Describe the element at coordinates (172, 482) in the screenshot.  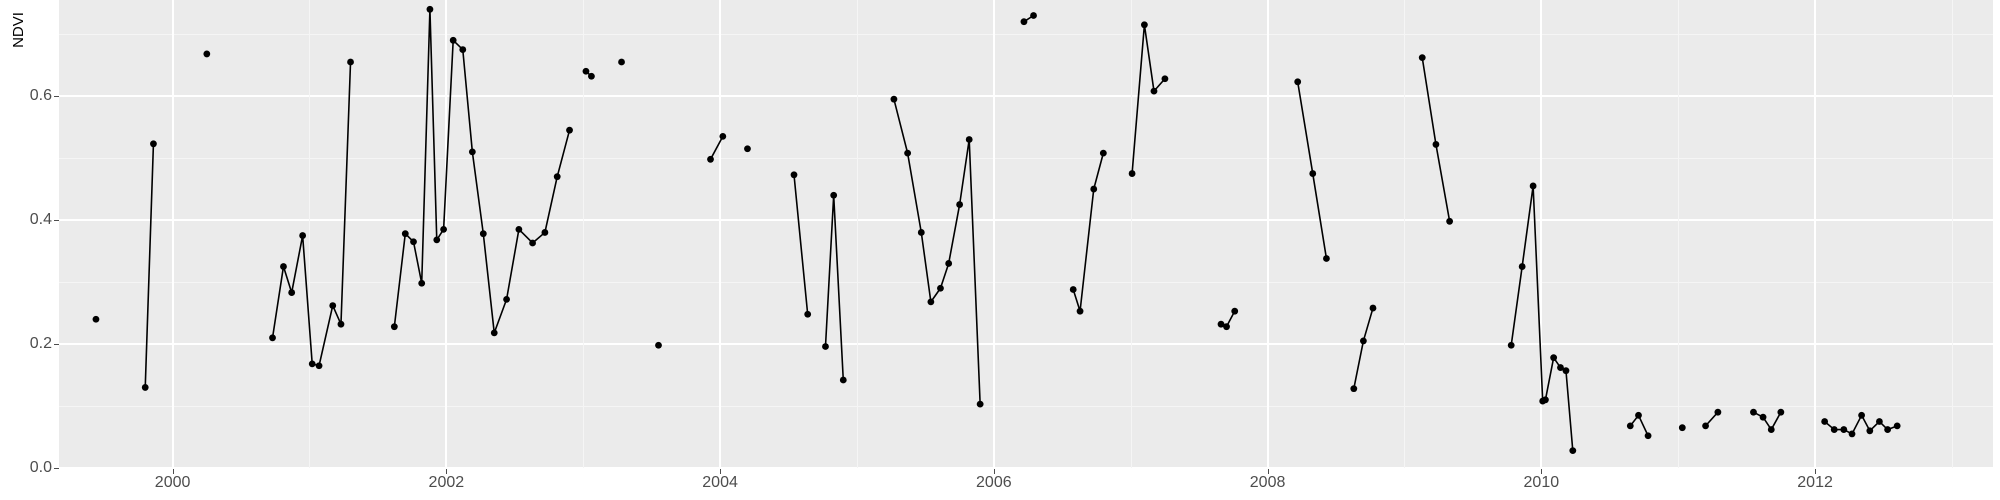
I see `x-axis-tick-label: 2000` at that location.